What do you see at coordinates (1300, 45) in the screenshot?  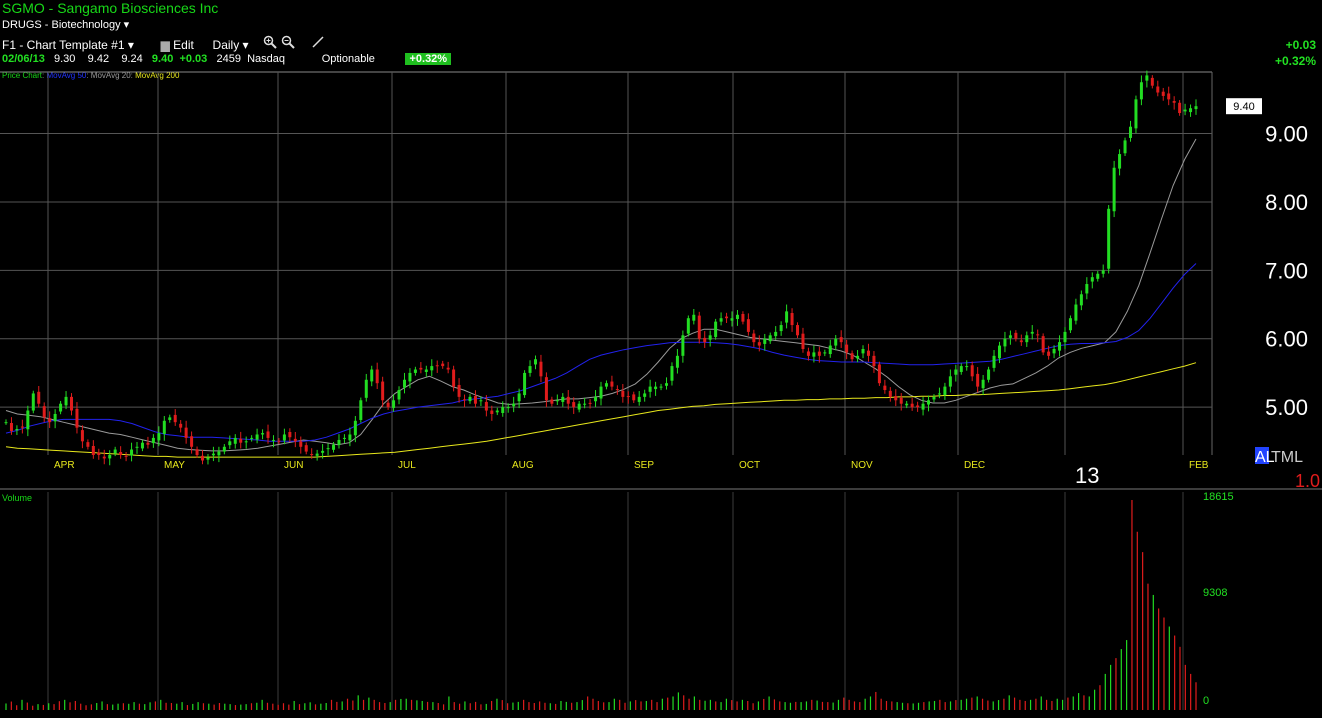 I see `right-change: +0.03` at bounding box center [1300, 45].